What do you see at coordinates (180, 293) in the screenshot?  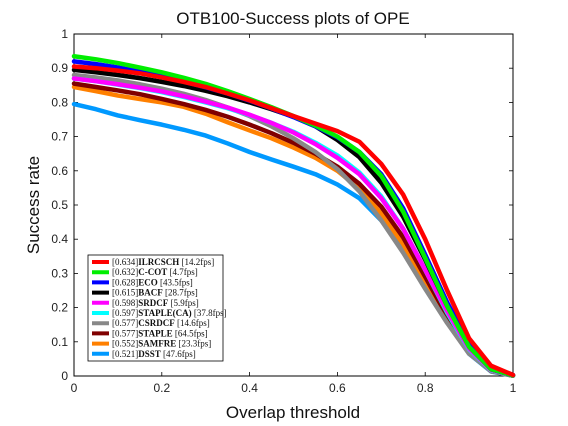 I see `legend-fps: [28.7fps]` at bounding box center [180, 293].